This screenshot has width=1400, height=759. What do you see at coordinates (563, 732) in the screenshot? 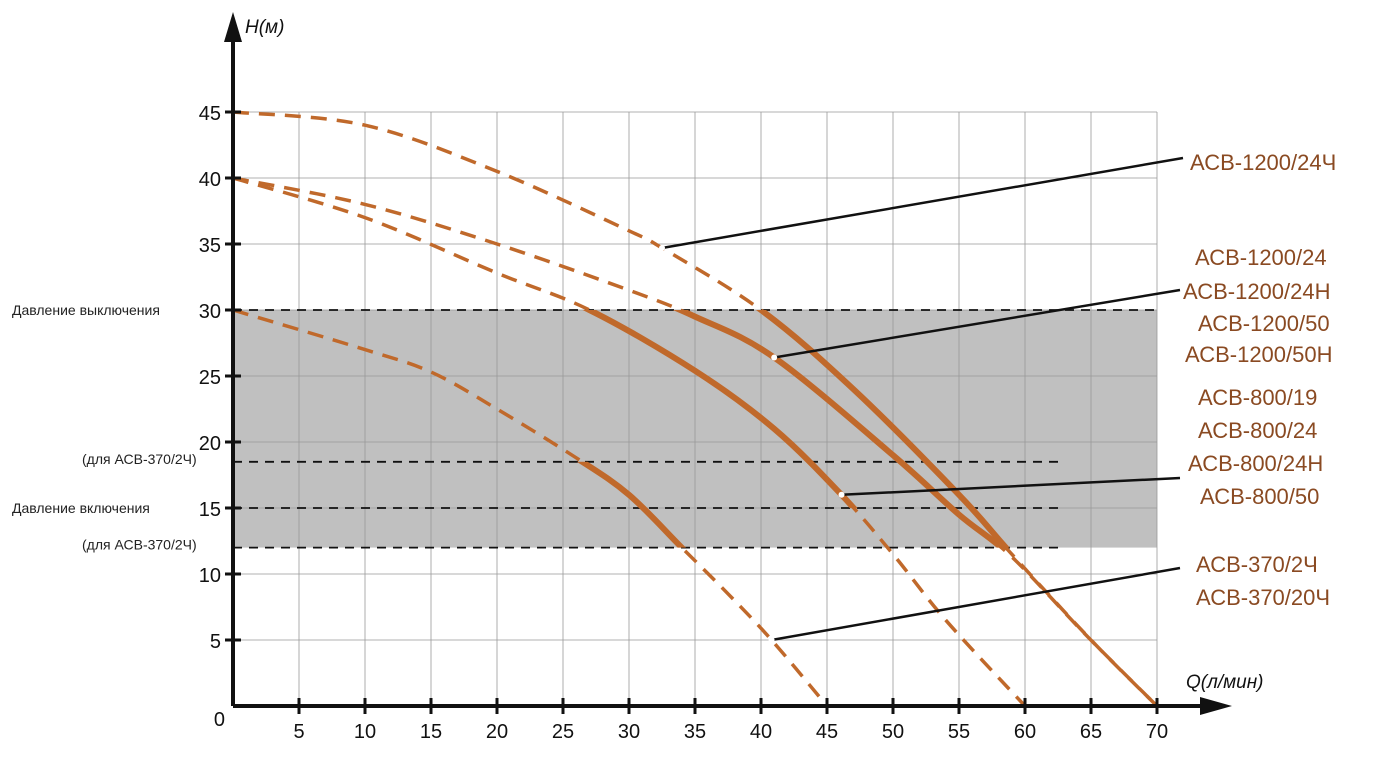
I see `x-tick-label: 25` at bounding box center [563, 732].